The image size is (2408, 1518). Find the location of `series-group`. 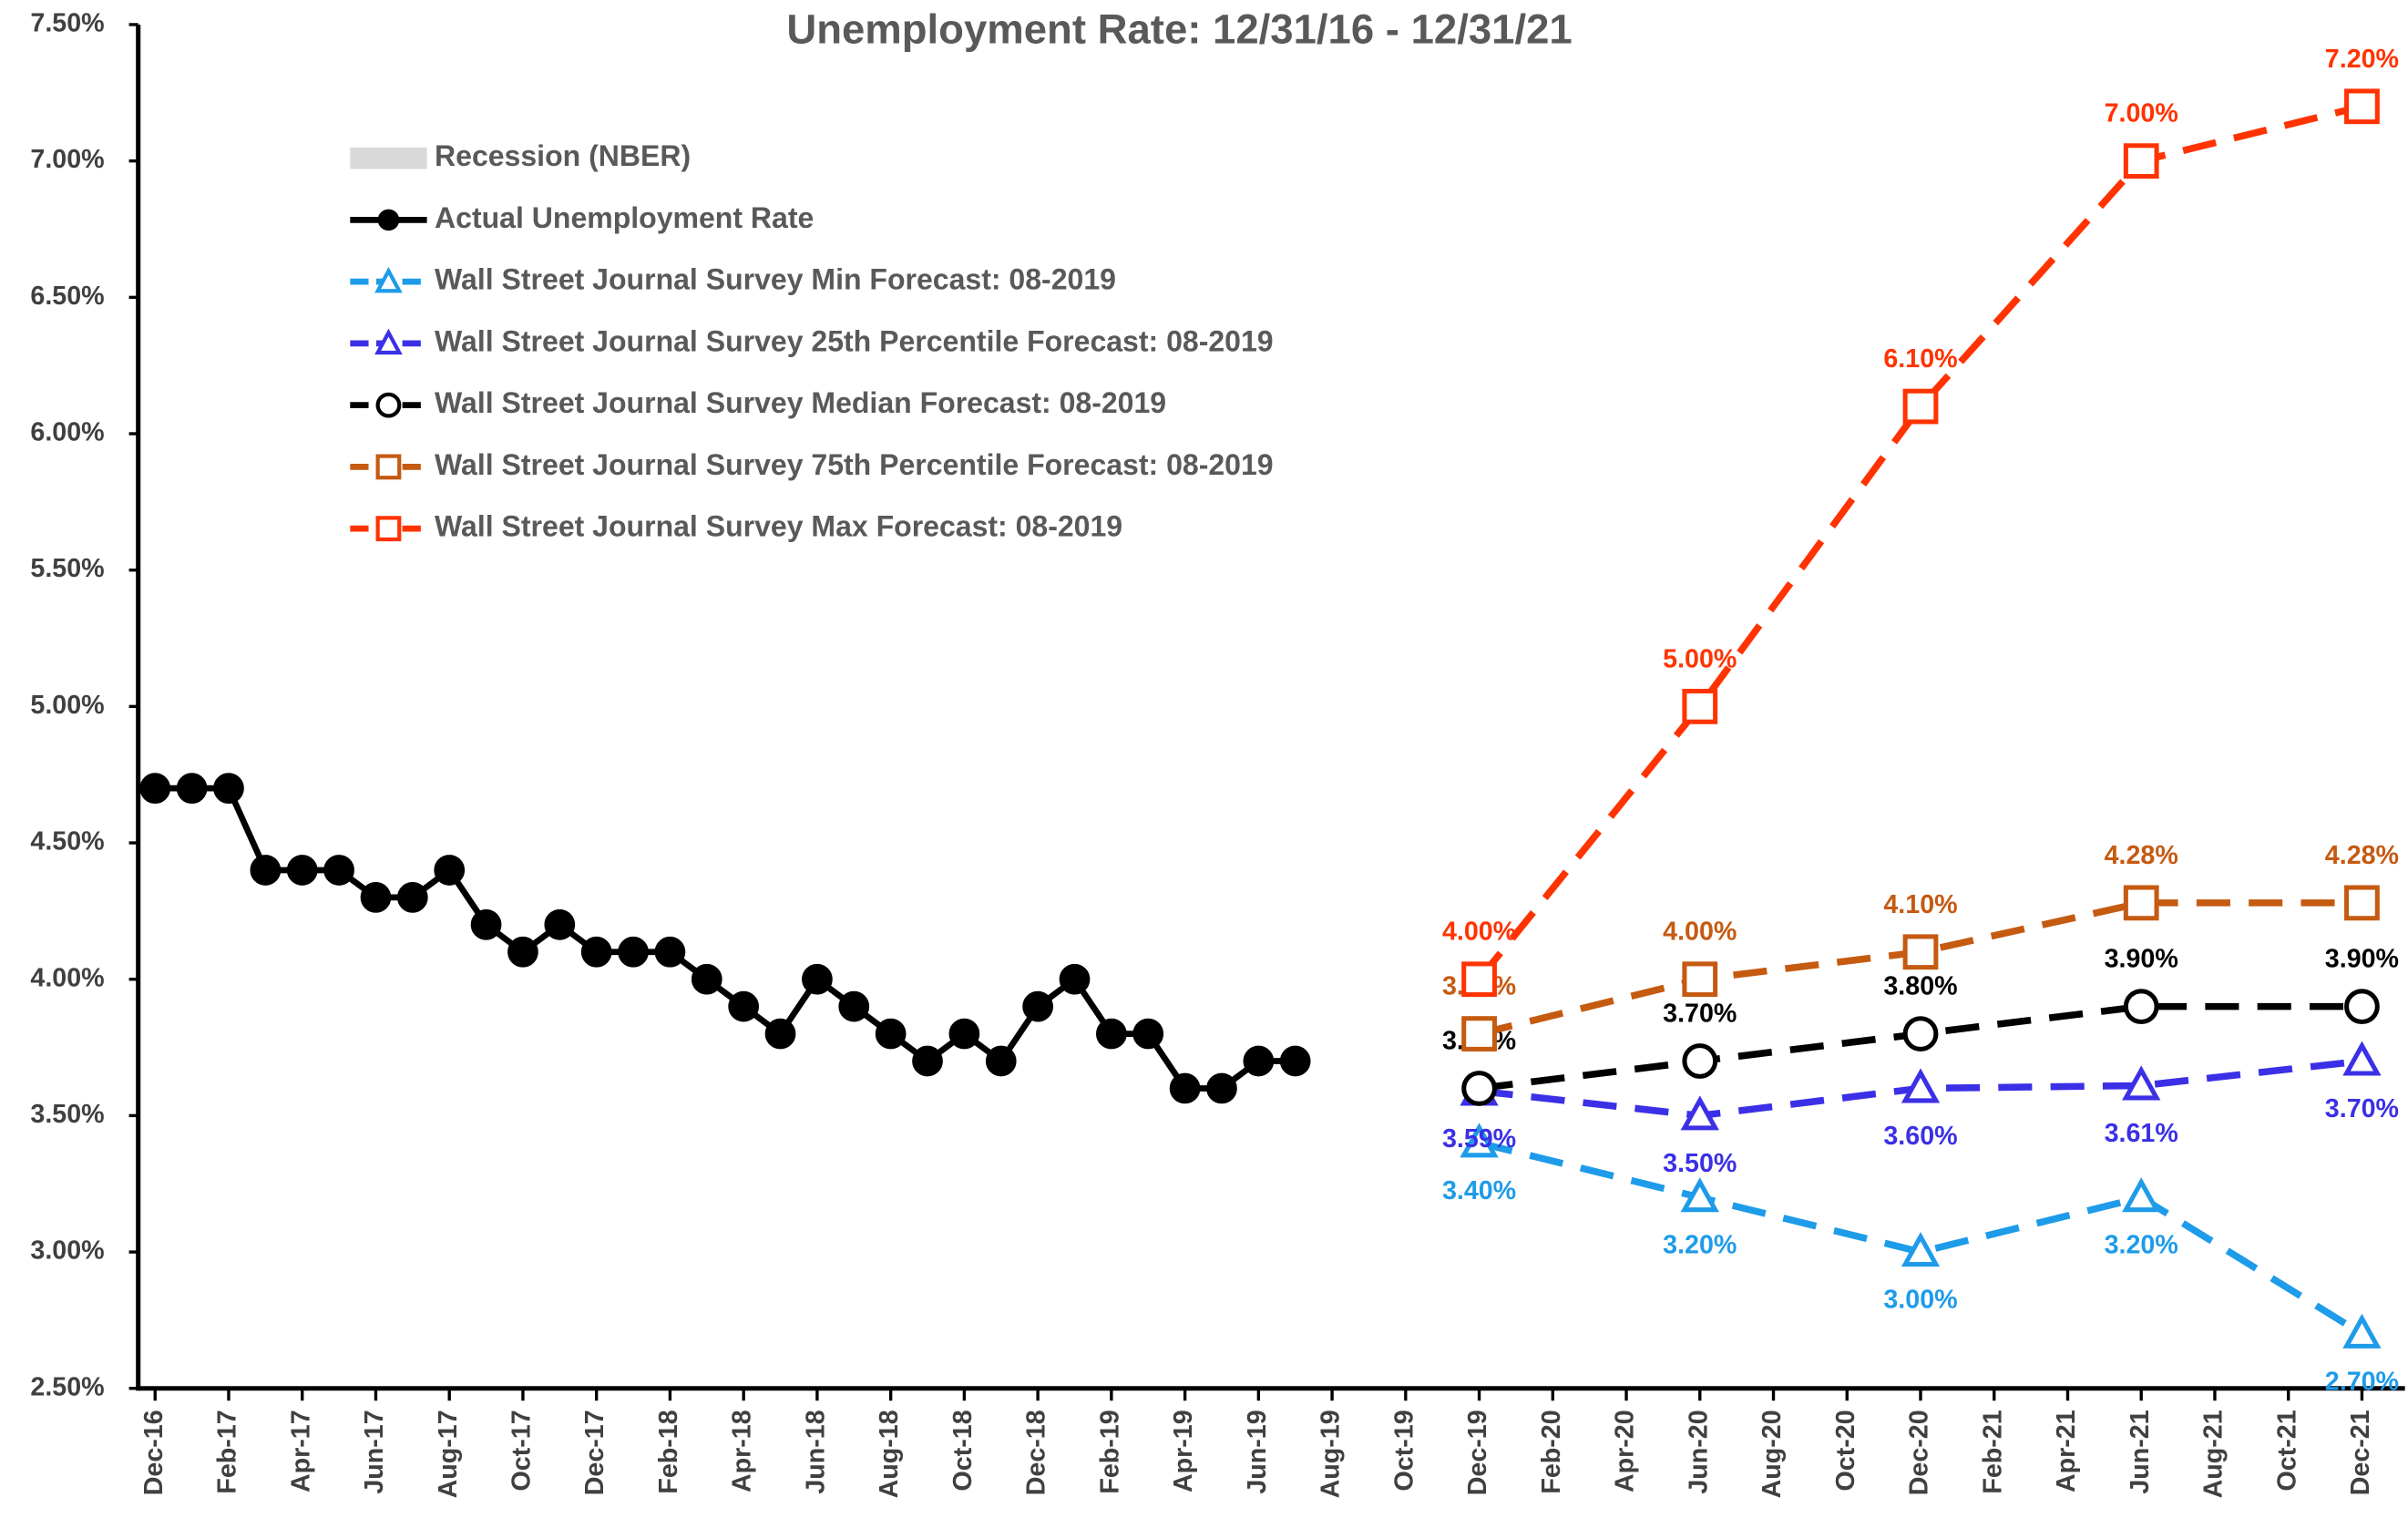

series-group is located at coordinates (725, 938).